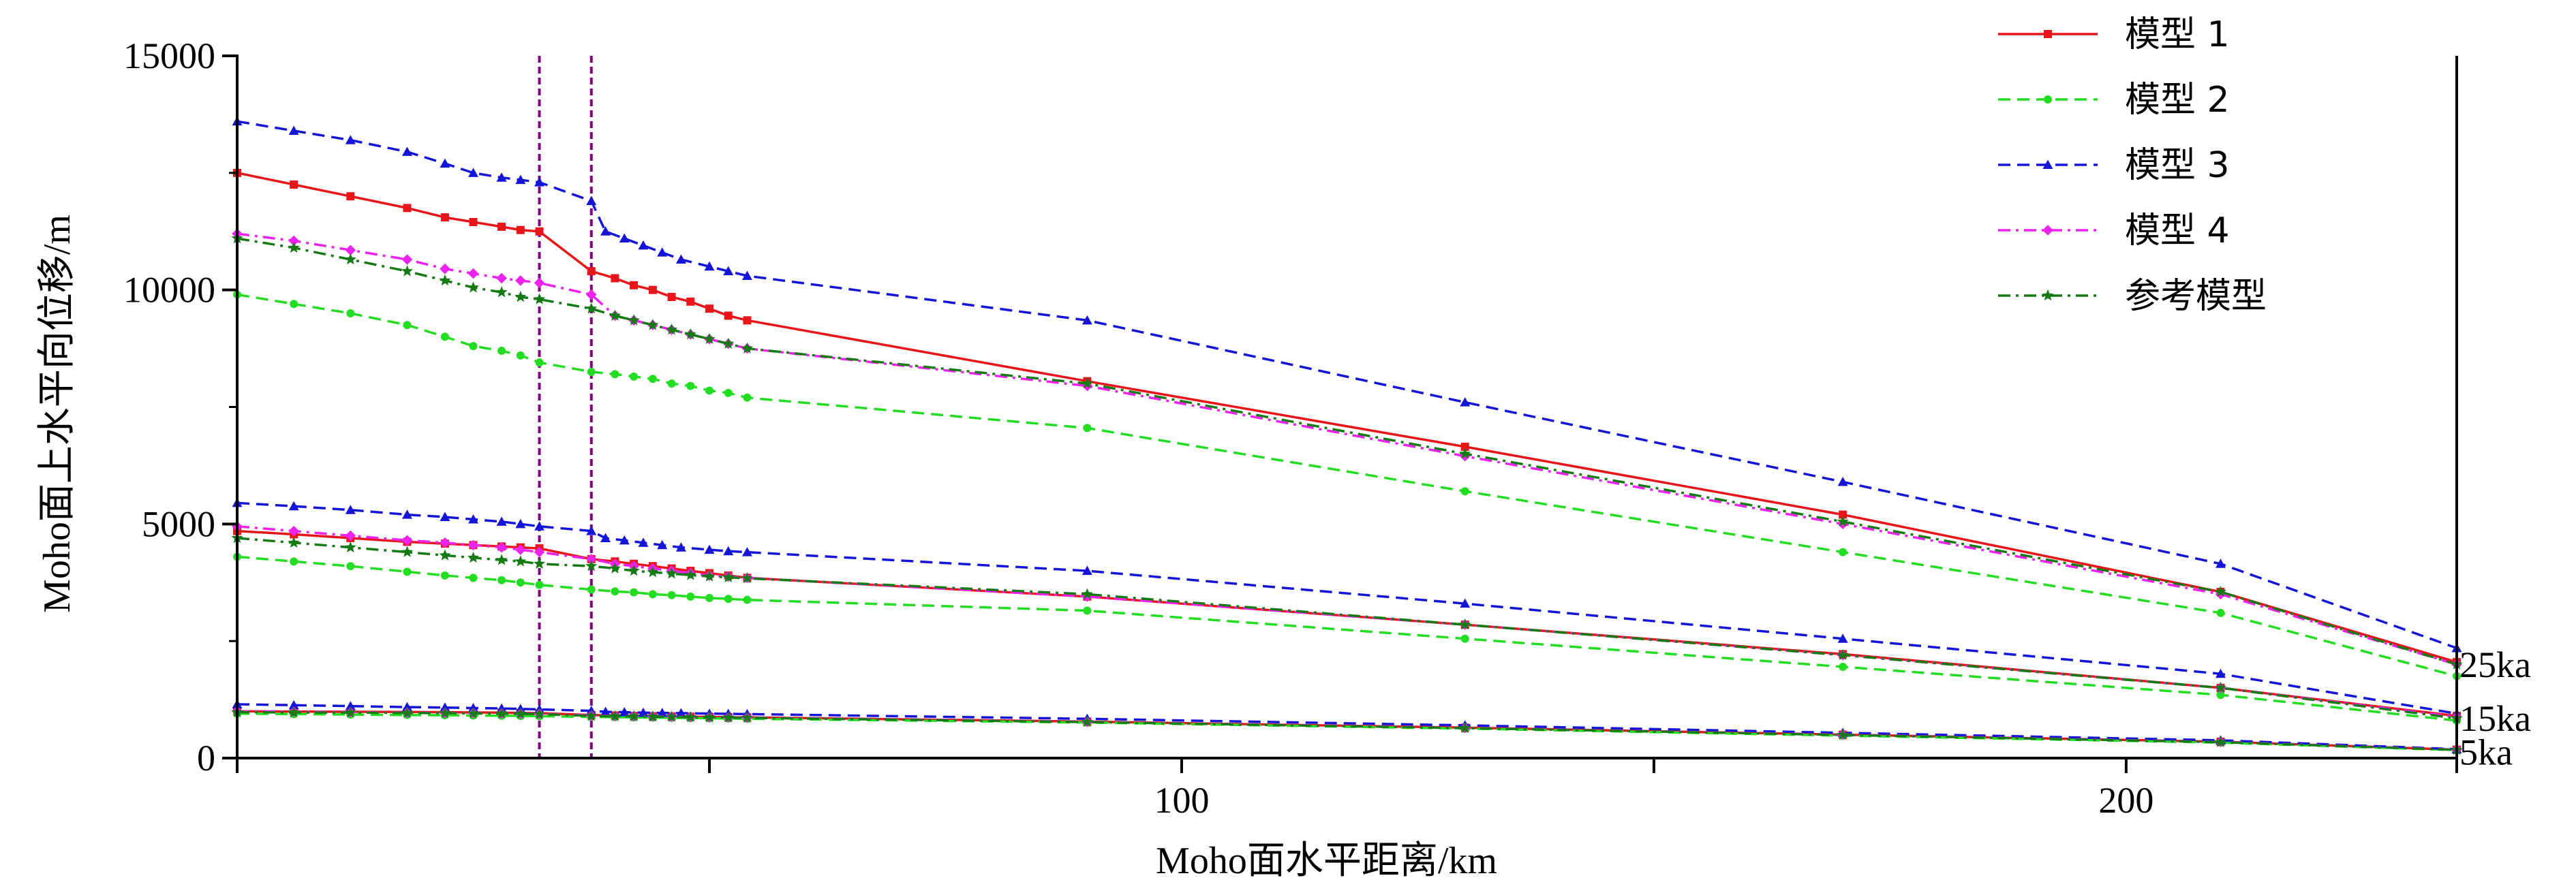  Describe the element at coordinates (1346, 730) in the screenshot. I see `series-line-5-5ka` at that location.